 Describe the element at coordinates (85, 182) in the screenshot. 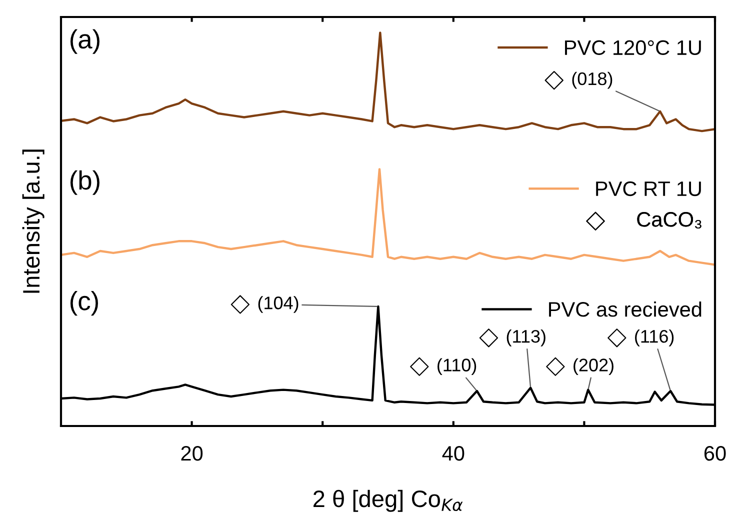

I see `annotation: (b)` at that location.